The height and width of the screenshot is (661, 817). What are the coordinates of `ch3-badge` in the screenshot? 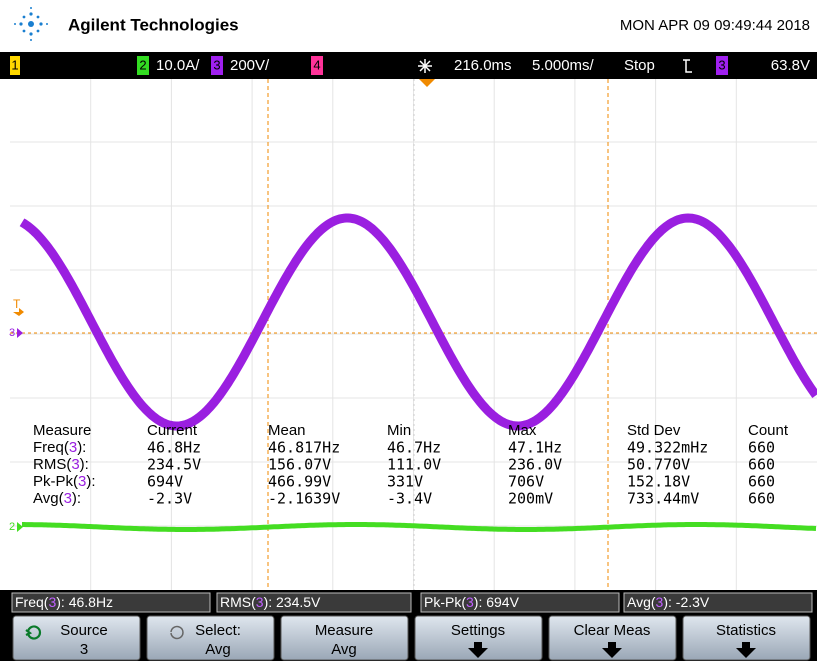 It's located at (217, 65).